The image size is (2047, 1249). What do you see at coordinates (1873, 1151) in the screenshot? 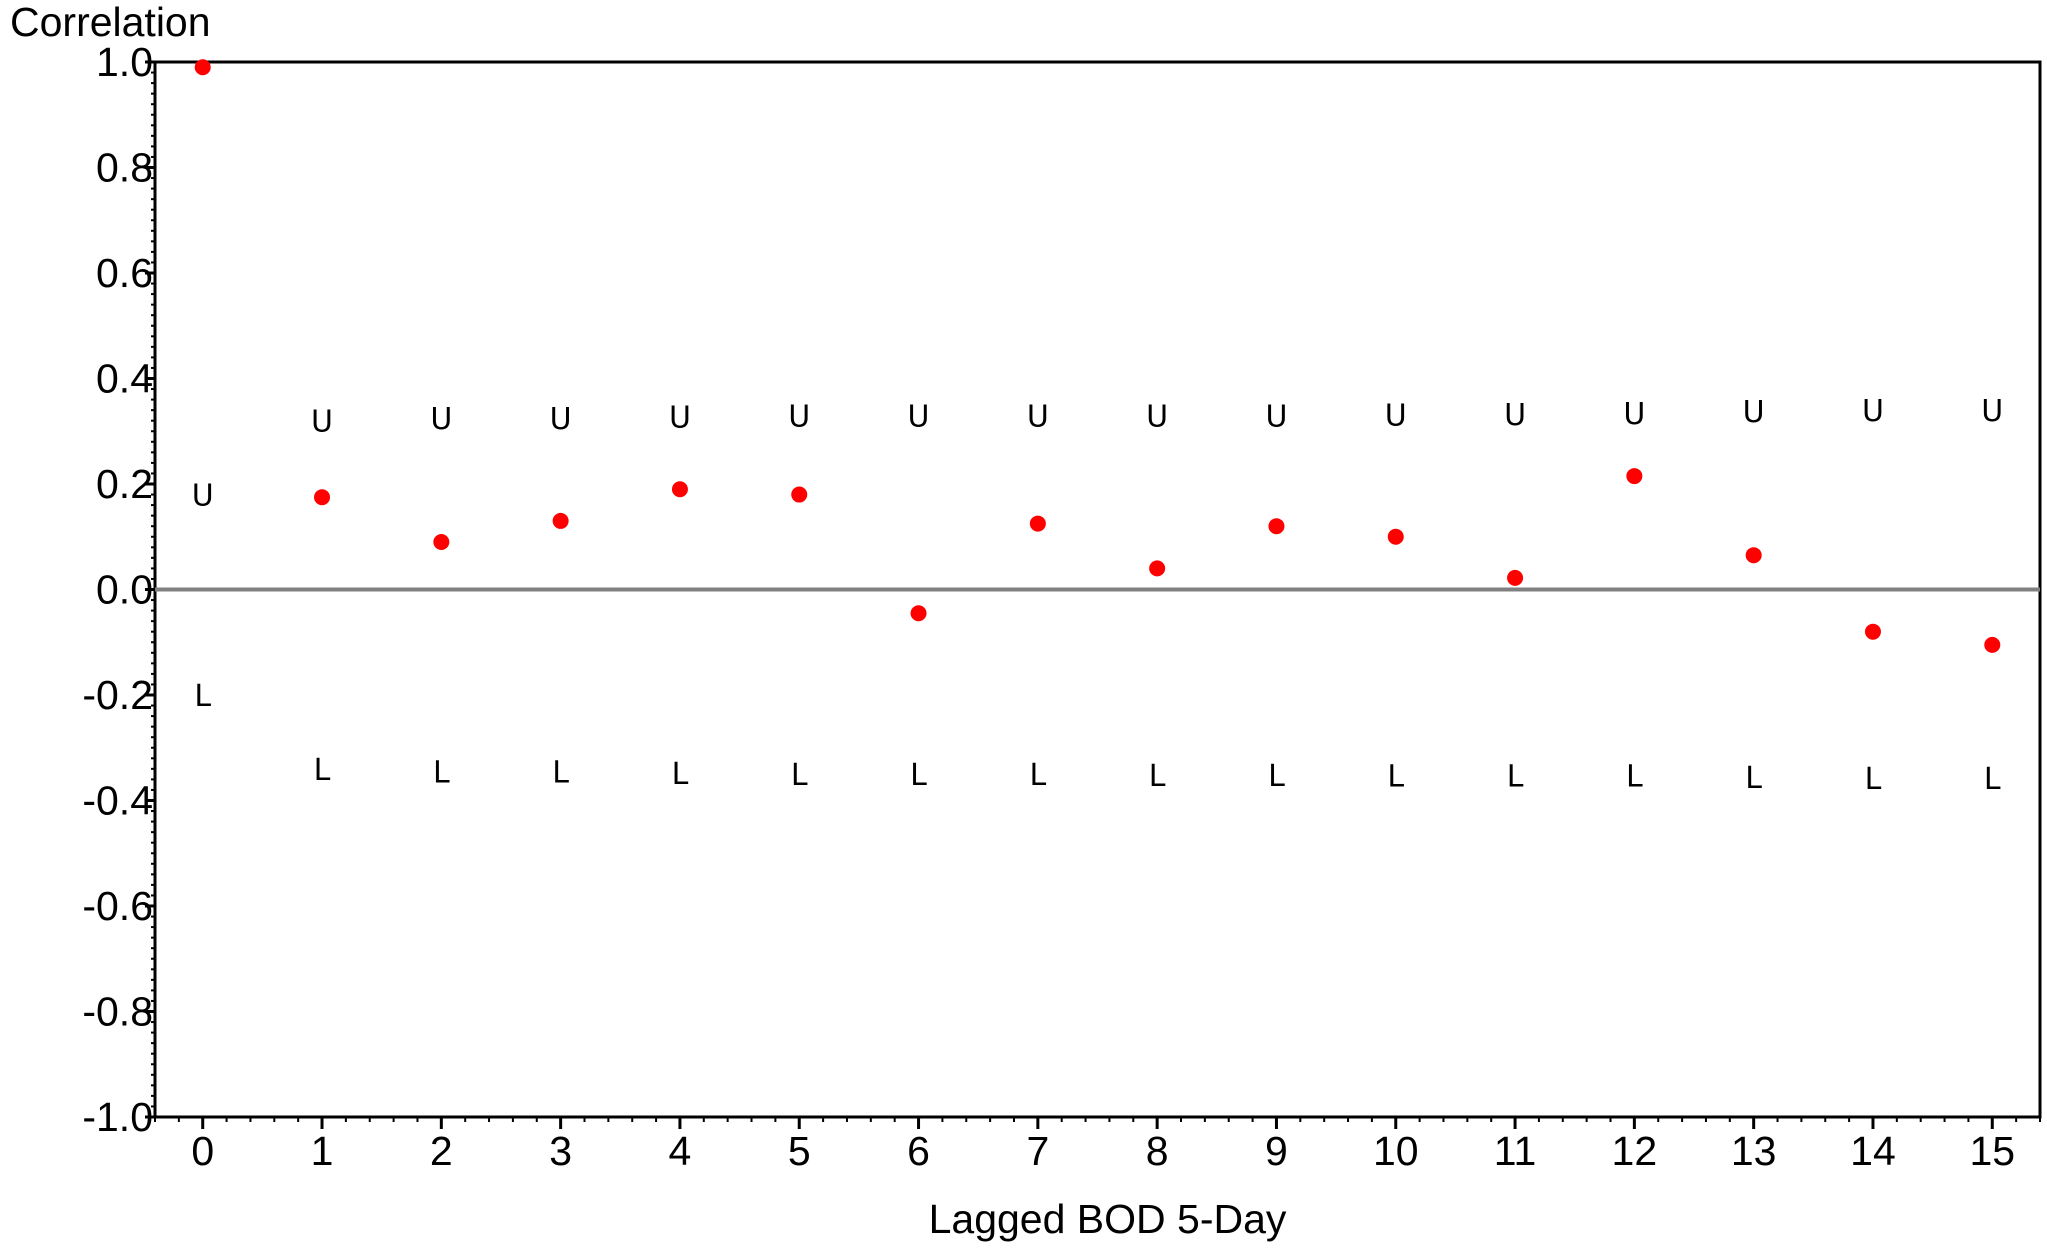
I see `x-tick-label: 14` at bounding box center [1873, 1151].